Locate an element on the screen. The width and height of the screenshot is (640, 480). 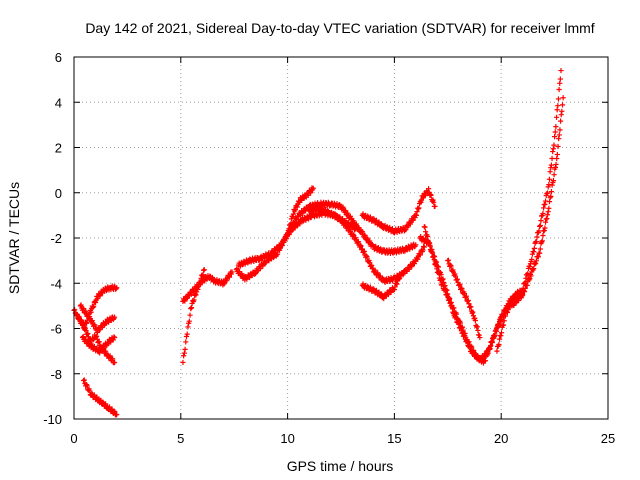
series-trace-j is located at coordinates (352, 227).